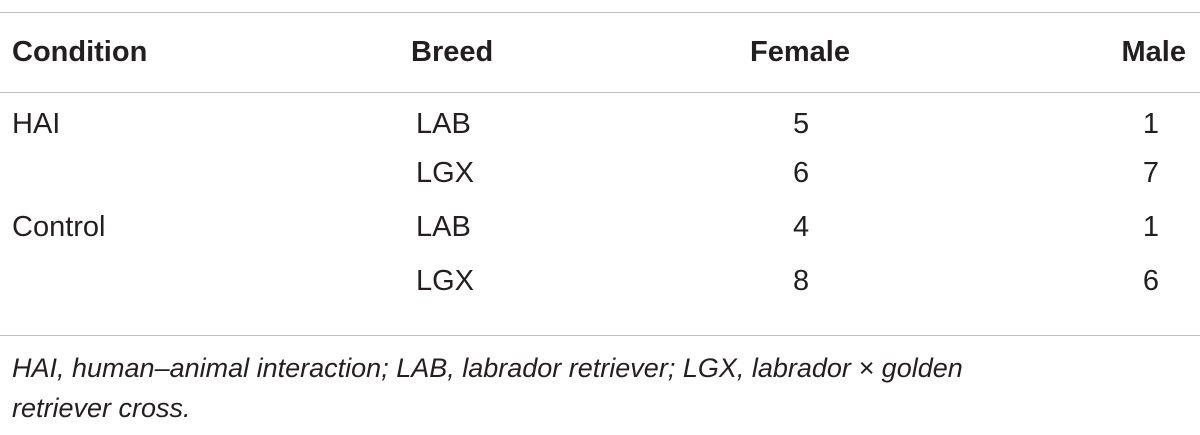 The width and height of the screenshot is (1200, 435). I want to click on cell-female: 4, so click(801, 226).